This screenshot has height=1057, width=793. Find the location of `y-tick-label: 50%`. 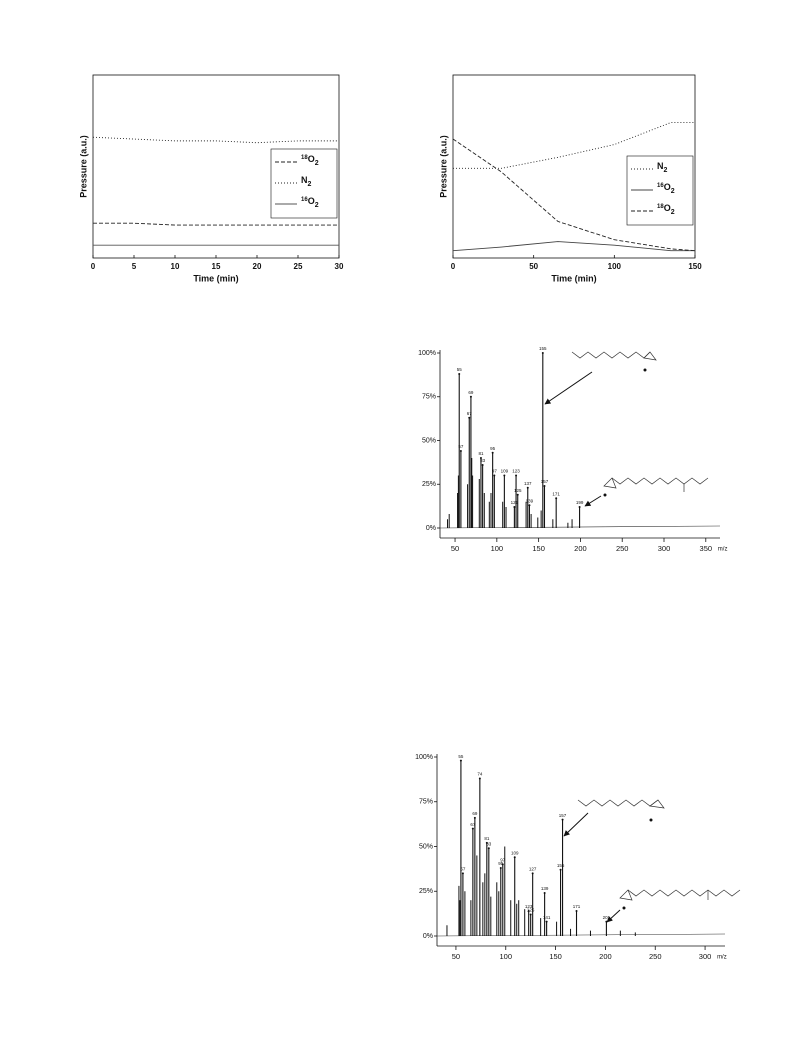

y-tick-label: 50% is located at coordinates (426, 846).